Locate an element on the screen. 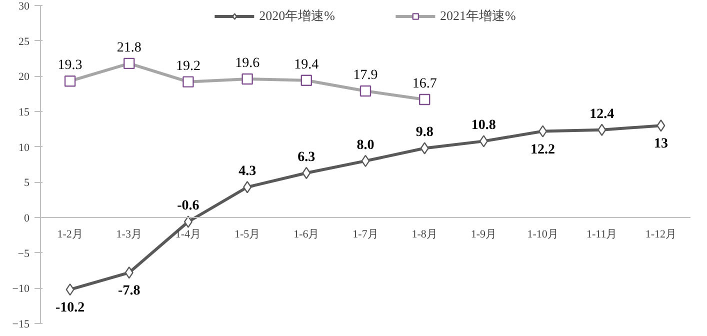  x-tick-label: 1-12月 is located at coordinates (661, 234).